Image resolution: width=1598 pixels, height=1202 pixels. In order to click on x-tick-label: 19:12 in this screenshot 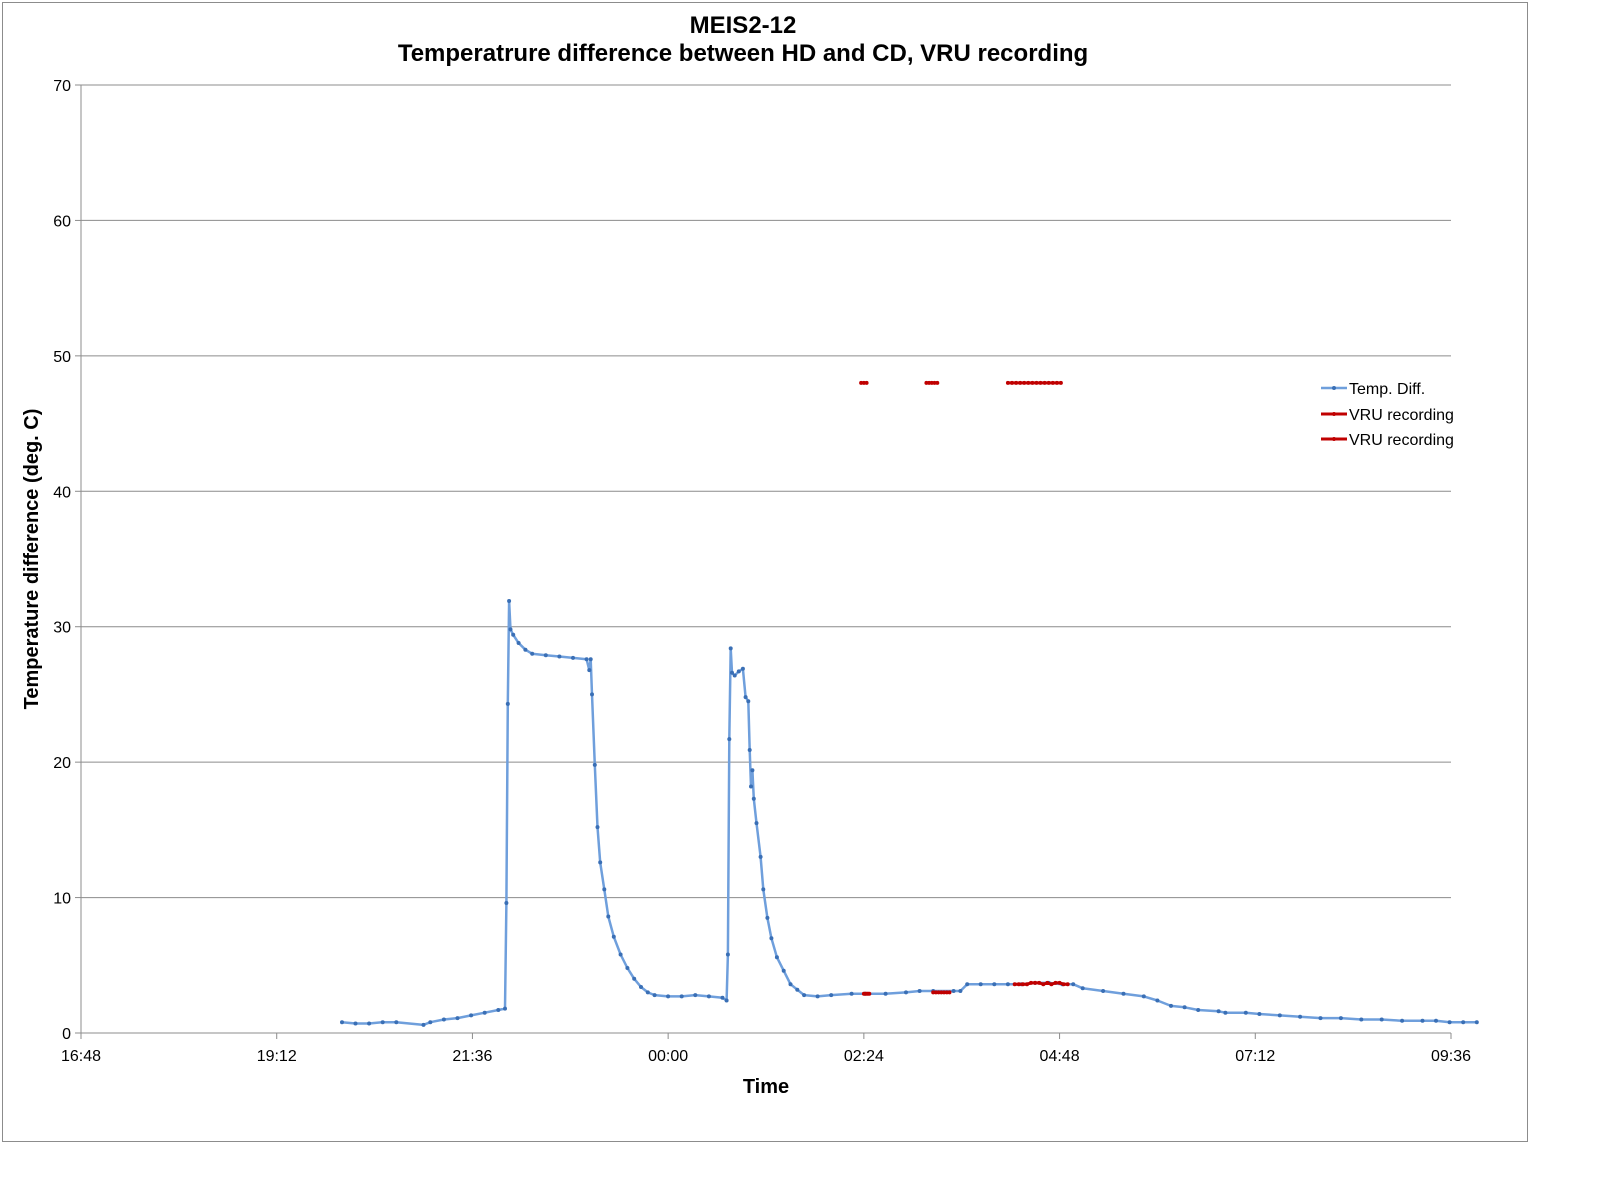, I will do `click(277, 1056)`.